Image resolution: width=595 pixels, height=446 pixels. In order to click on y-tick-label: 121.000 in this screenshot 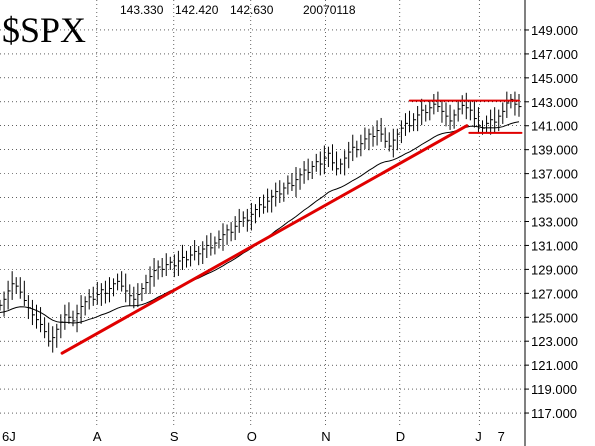, I will do `click(554, 365)`.